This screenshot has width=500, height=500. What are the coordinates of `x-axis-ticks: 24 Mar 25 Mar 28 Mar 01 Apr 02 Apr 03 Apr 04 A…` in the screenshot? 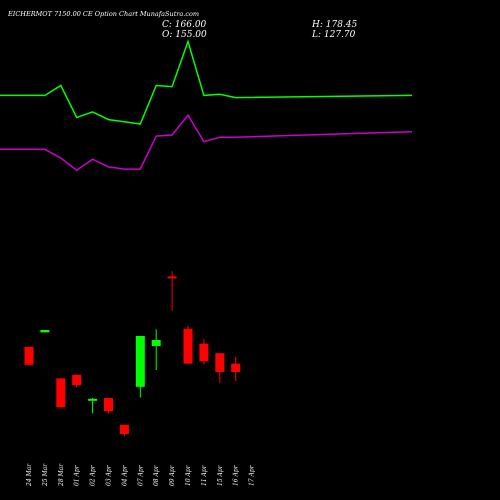 It's located at (141, 475).